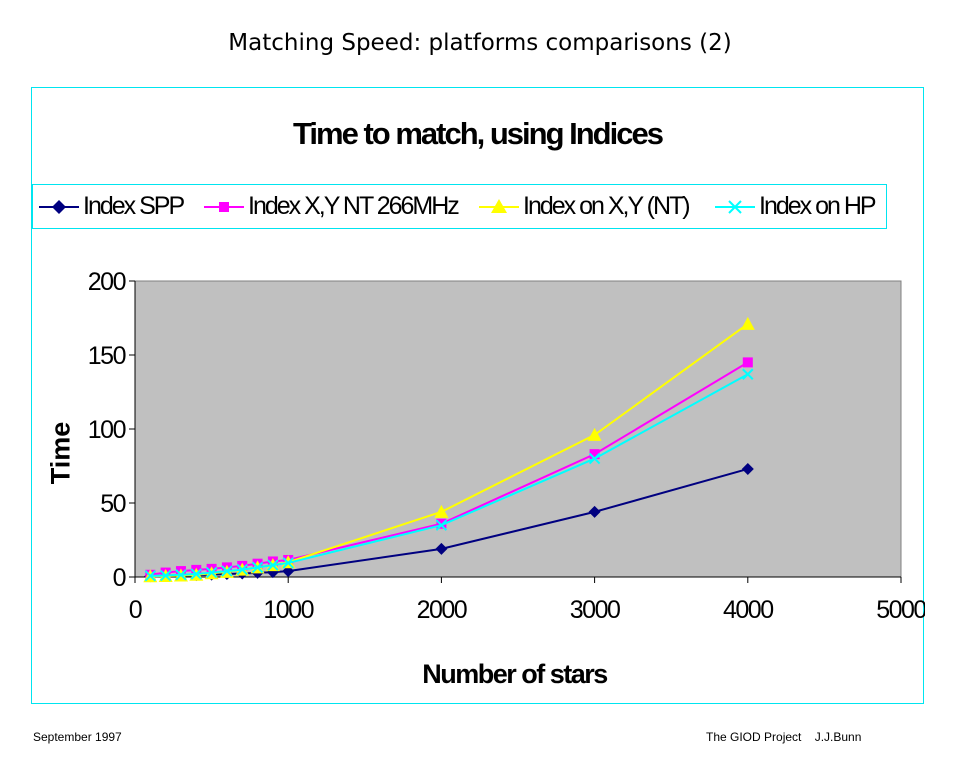 Image resolution: width=960 pixels, height=768 pixels. Describe the element at coordinates (478, 133) in the screenshot. I see `chart-title: Time to match, using Indices` at that location.